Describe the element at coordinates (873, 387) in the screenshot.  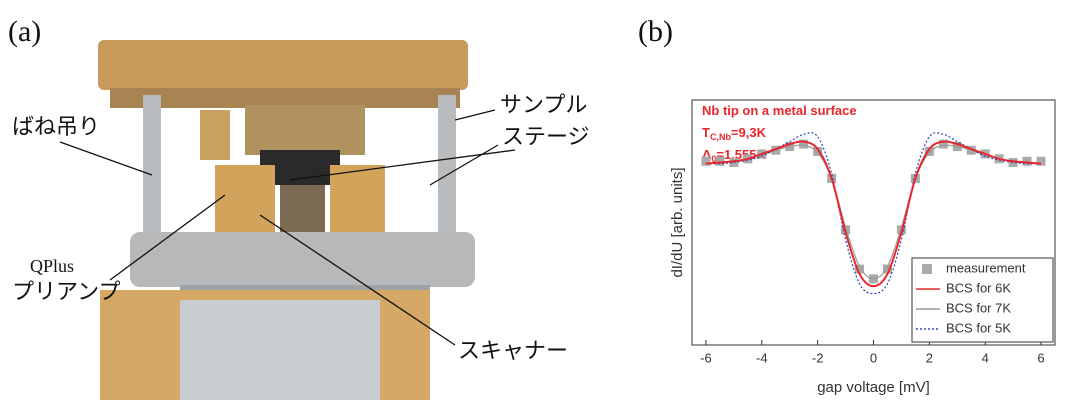
I see `x-axis-label: gap voltage [mV]` at that location.